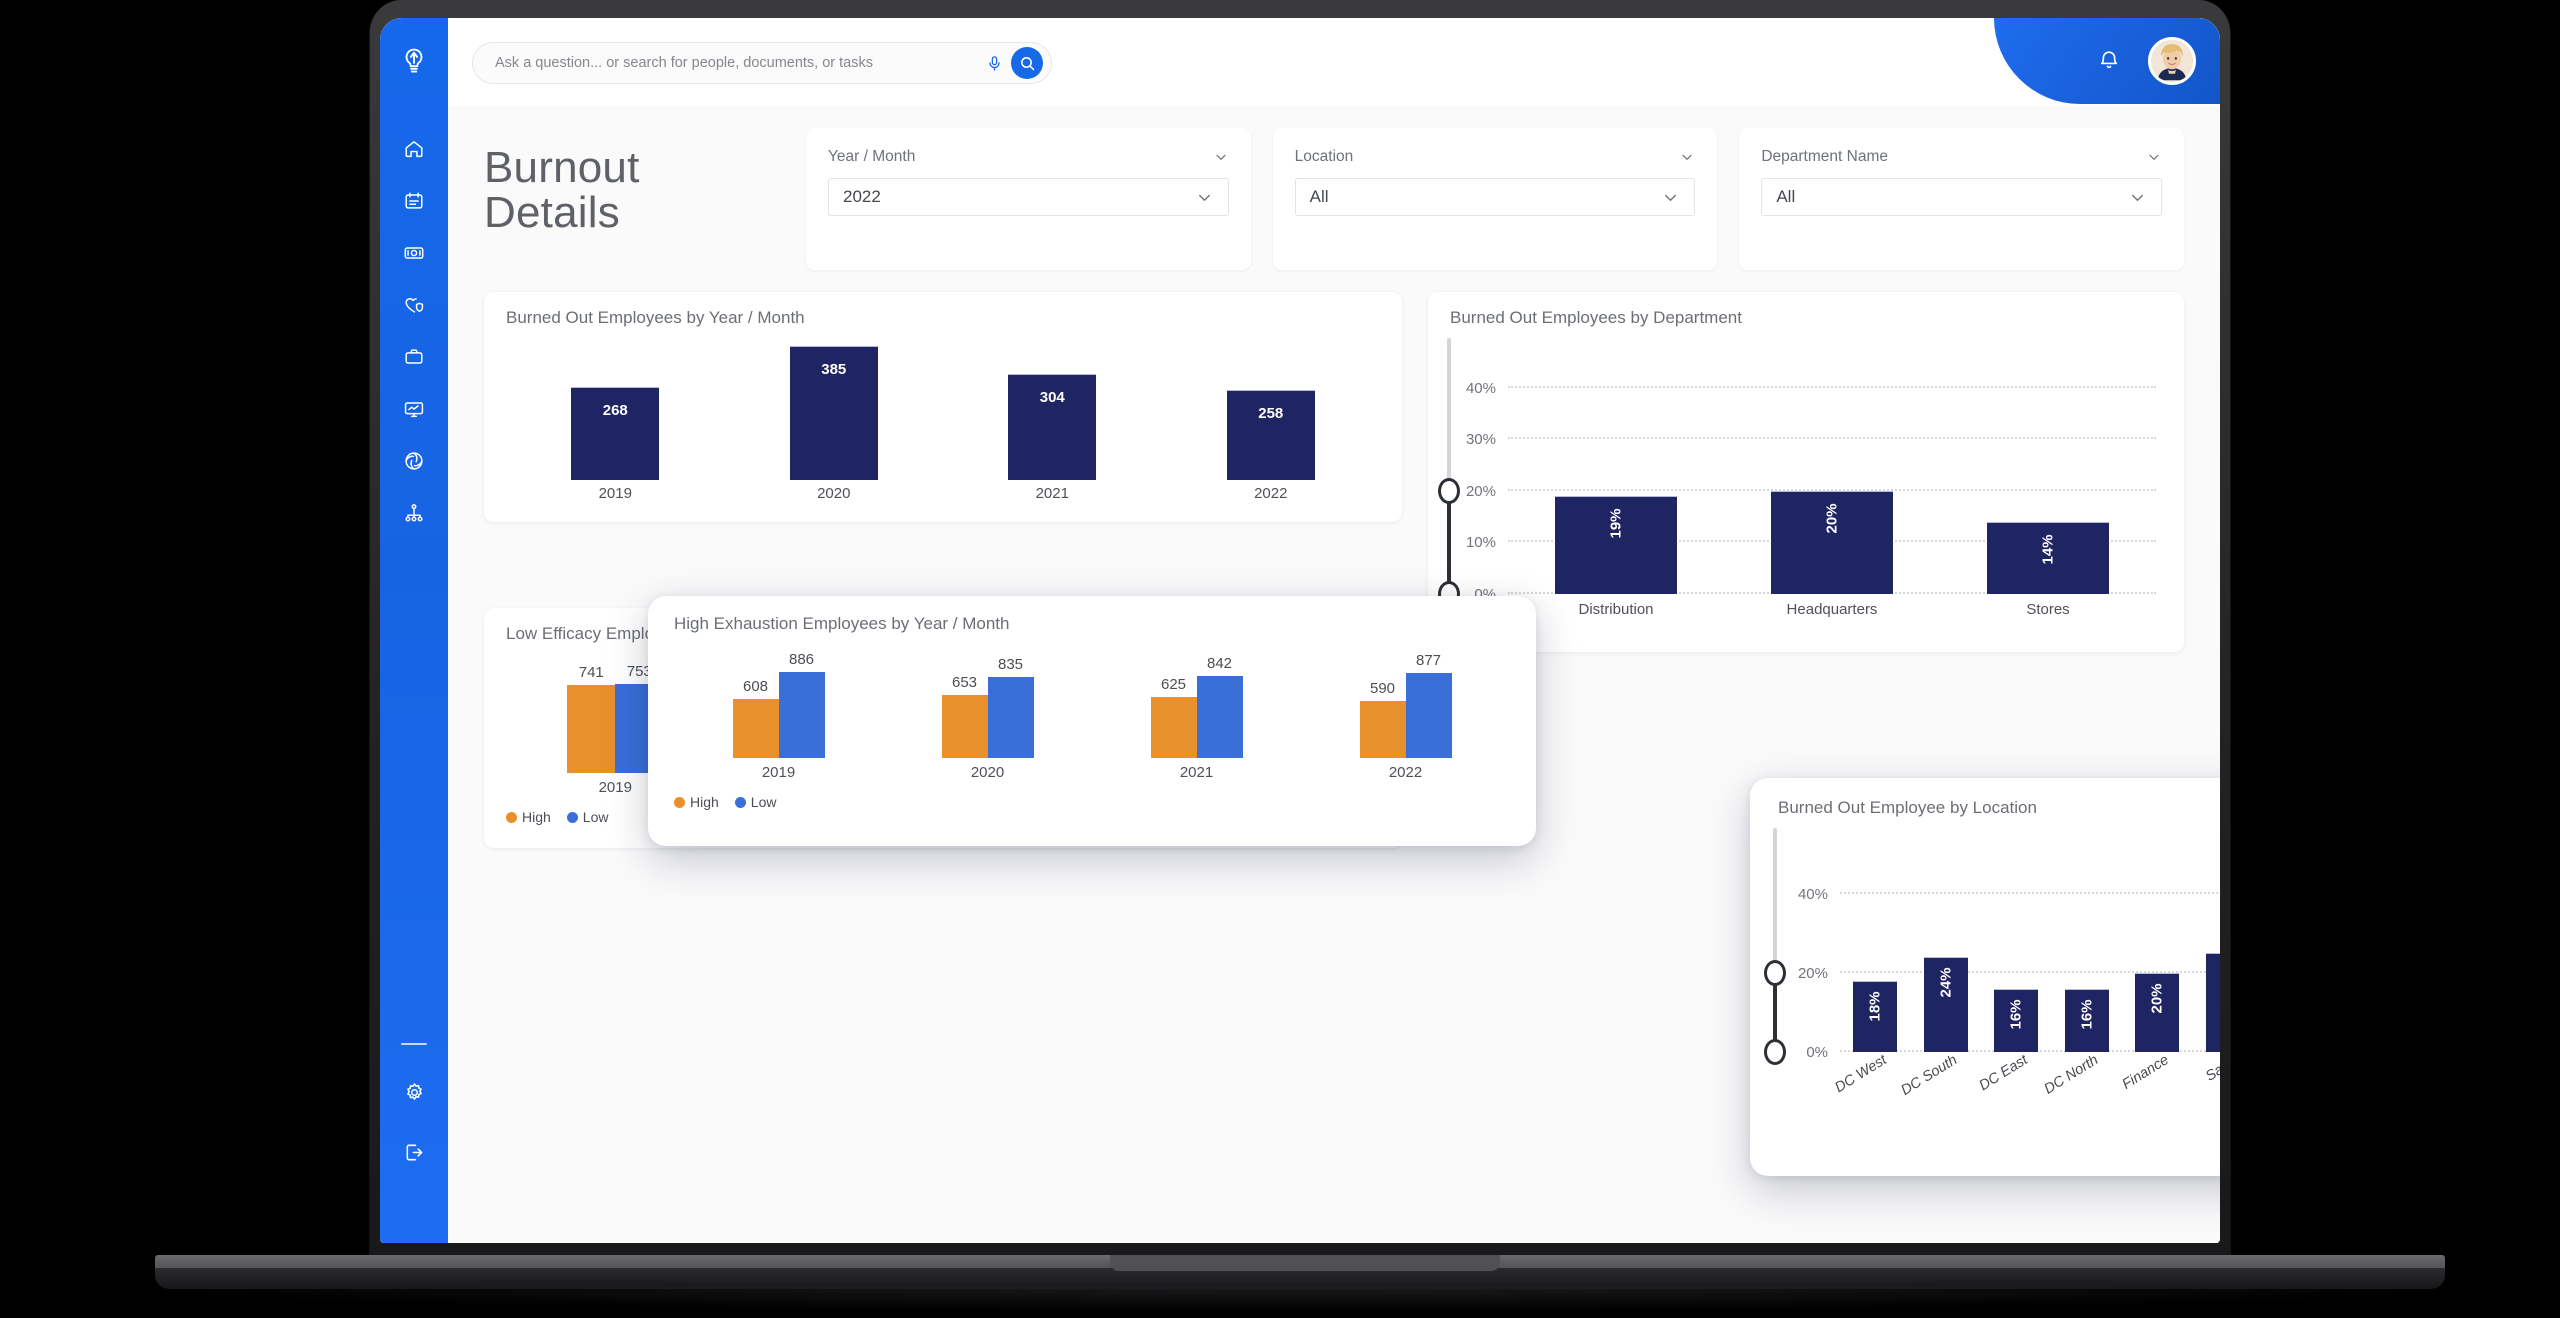 Image resolution: width=2560 pixels, height=1318 pixels. What do you see at coordinates (801, 660) in the screenshot?
I see `bar-value-label: 886` at bounding box center [801, 660].